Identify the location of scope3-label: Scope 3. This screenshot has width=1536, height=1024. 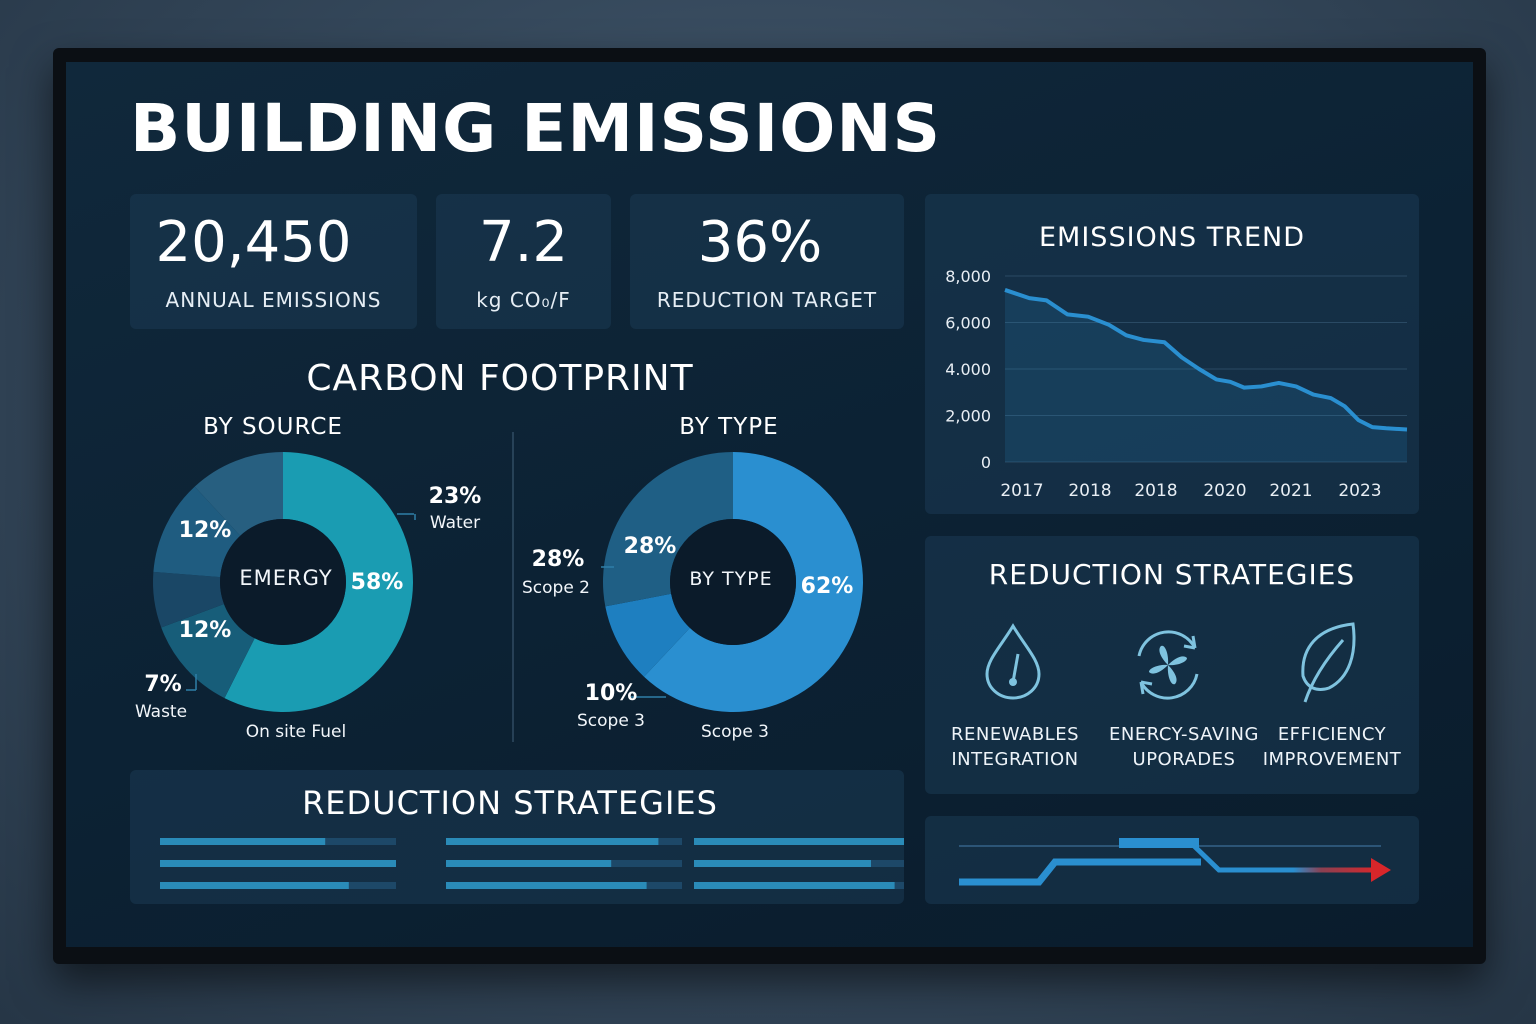
(610, 721).